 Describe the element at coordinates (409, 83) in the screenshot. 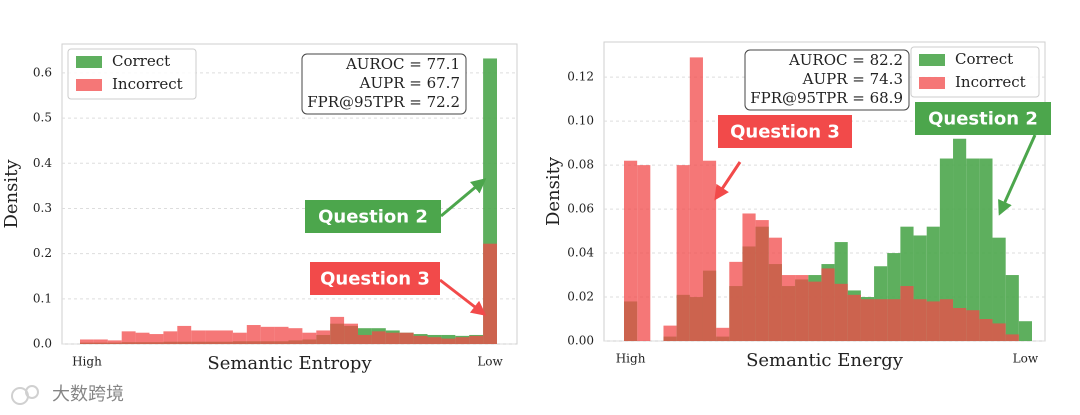

I see `stats-text: AUPR = 67.7` at that location.